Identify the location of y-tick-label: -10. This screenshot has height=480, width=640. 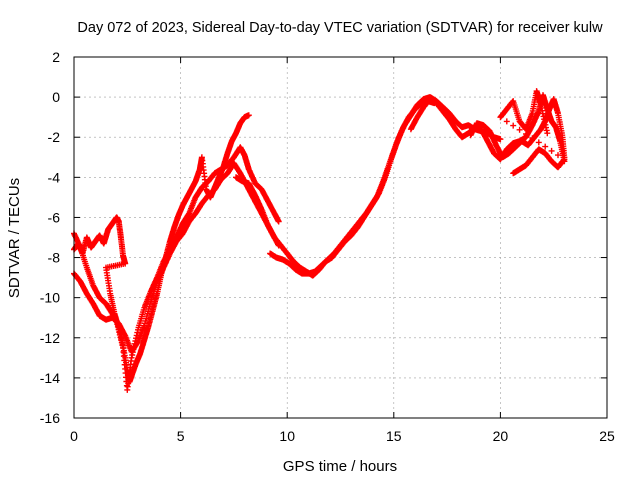
(50, 298).